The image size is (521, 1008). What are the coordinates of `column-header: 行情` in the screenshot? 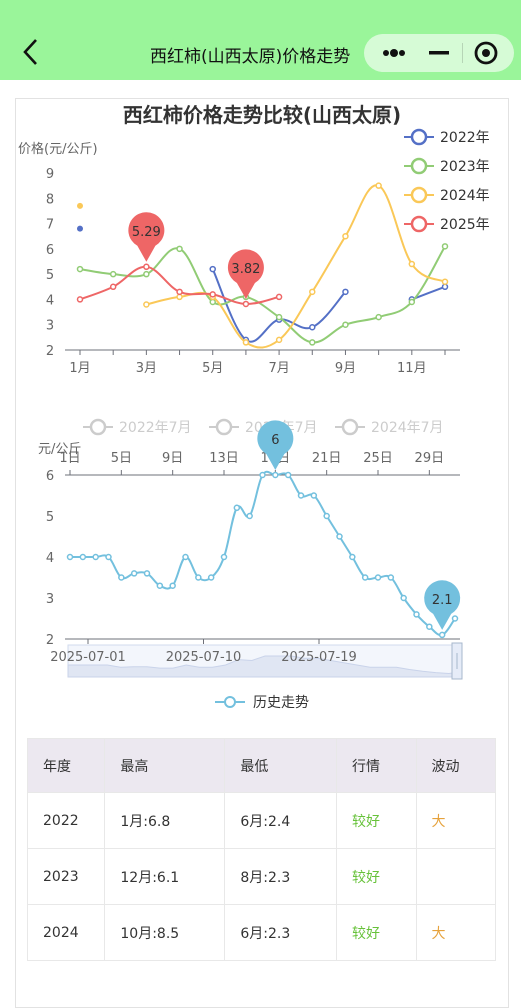 It's located at (376, 765).